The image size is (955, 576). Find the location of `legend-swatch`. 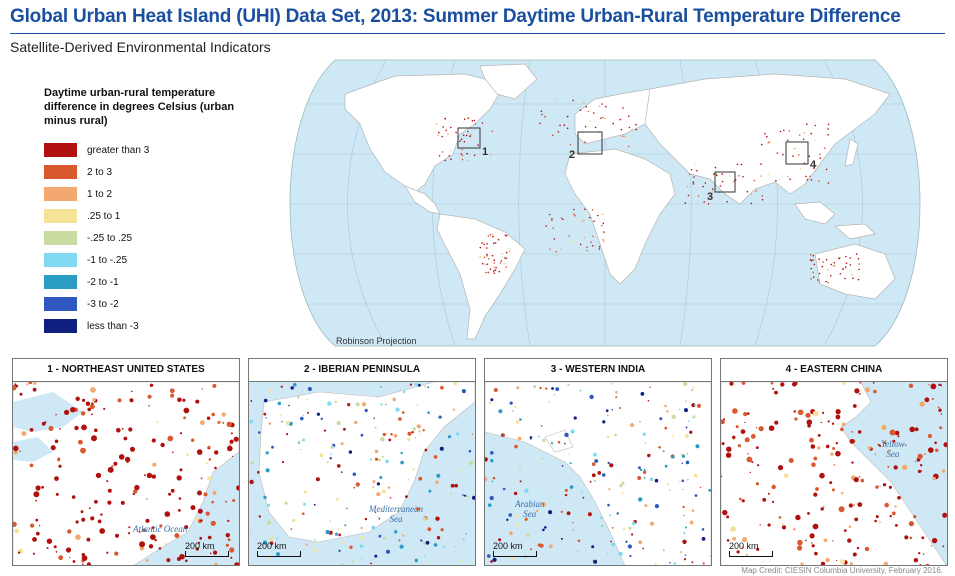

legend-swatch is located at coordinates (60, 216).